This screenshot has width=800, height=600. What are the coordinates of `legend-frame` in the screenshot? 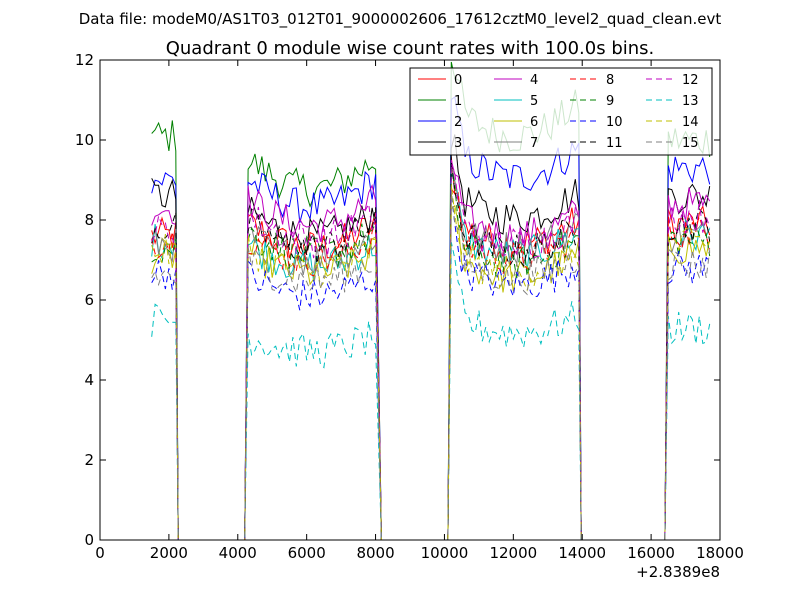 It's located at (561, 111).